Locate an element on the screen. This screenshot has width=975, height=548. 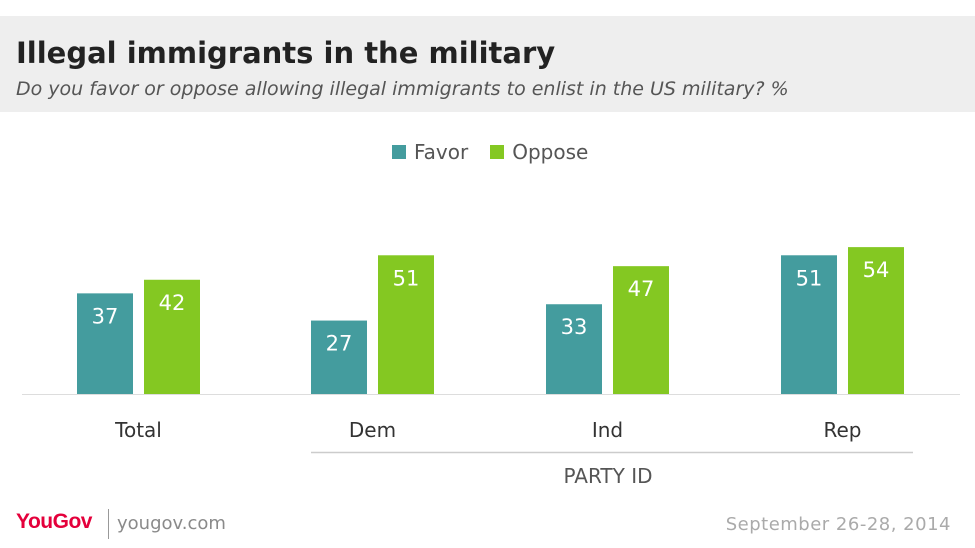
legend-item-oppose: Oppose is located at coordinates (539, 152).